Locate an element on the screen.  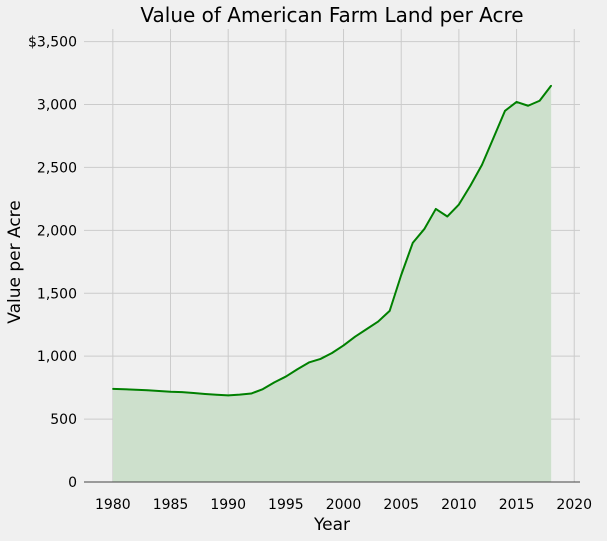
data-point-2009 is located at coordinates (447, 216).